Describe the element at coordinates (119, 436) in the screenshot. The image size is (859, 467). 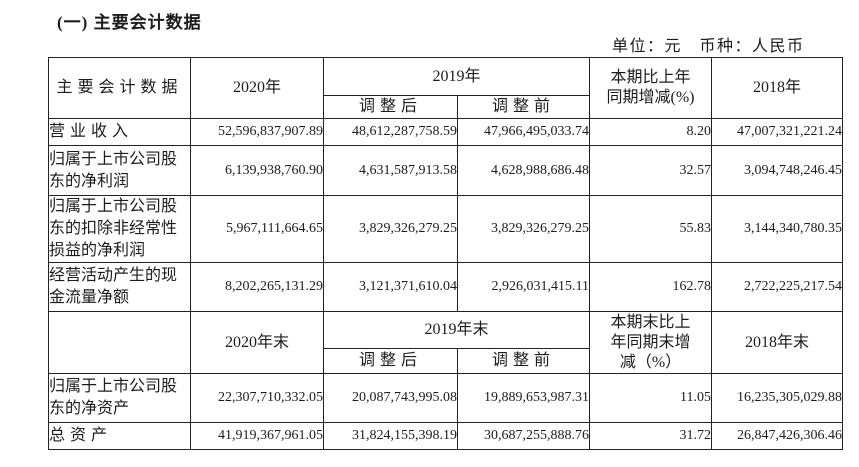
I see `row-label: 总资产` at that location.